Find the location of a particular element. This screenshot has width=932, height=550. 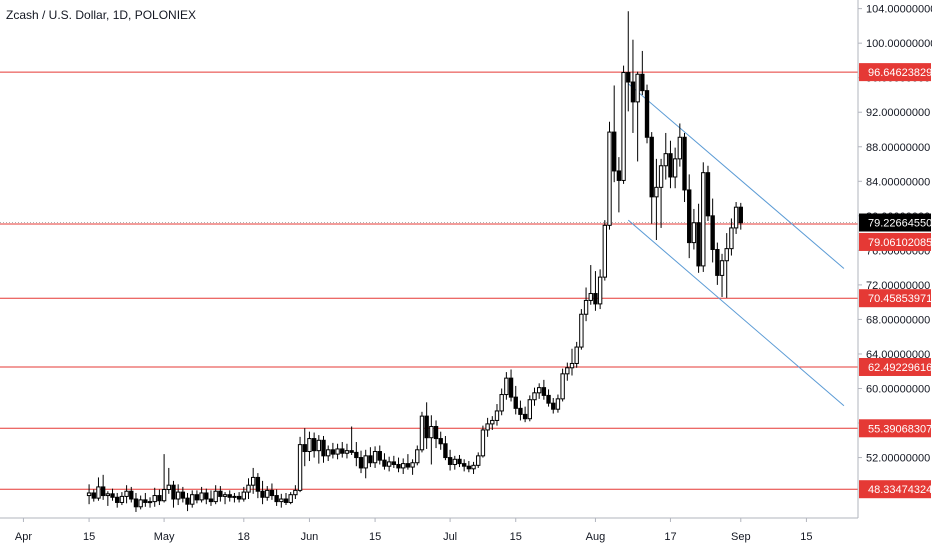

time-tick-label: 18 is located at coordinates (244, 537).